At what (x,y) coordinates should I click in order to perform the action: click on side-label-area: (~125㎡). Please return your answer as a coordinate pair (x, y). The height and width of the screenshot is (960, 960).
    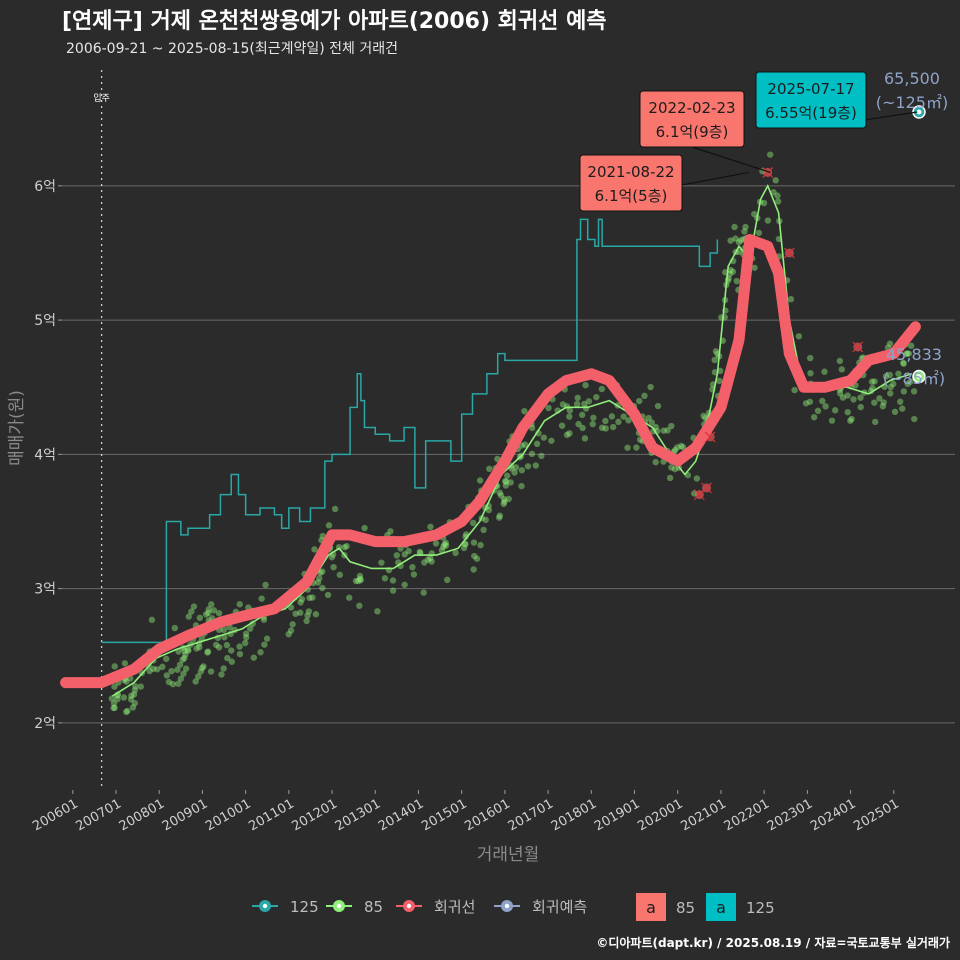
    Looking at the image, I should click on (912, 102).